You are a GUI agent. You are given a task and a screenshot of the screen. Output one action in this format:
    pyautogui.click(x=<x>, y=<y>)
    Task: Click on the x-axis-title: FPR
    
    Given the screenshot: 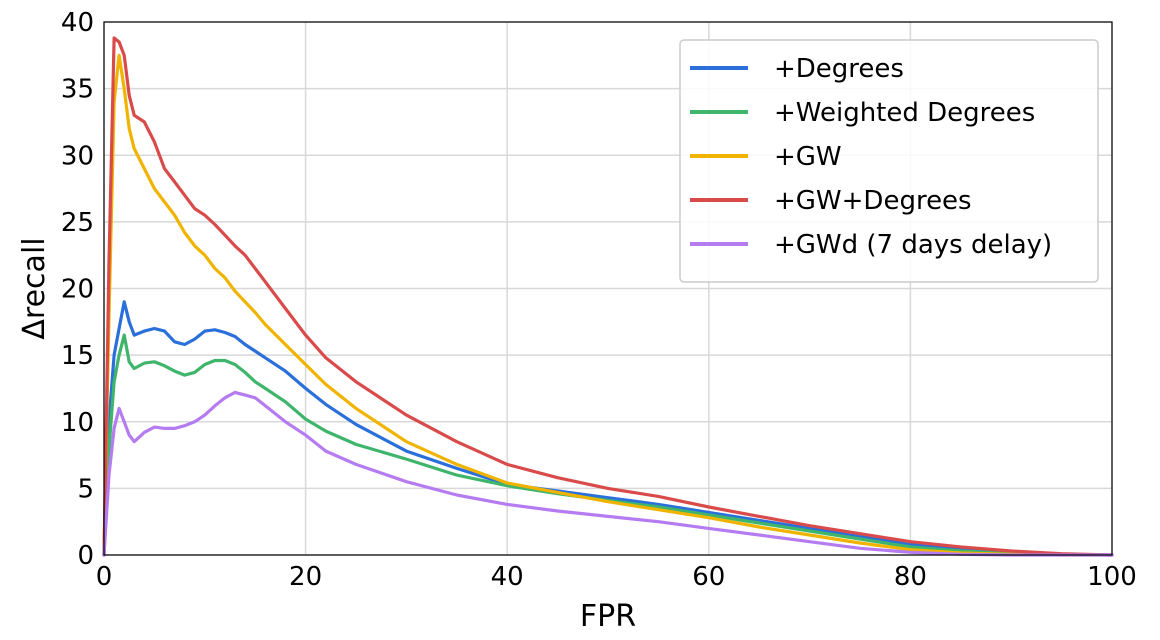 What is the action you would take?
    pyautogui.click(x=608, y=616)
    